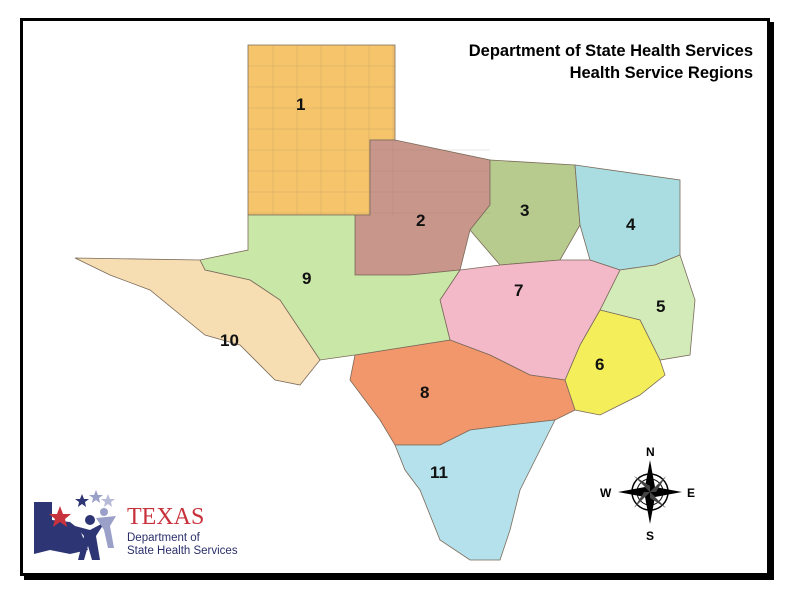 Image resolution: width=789 pixels, height=599 pixels. I want to click on region-label-7: 7, so click(518, 290).